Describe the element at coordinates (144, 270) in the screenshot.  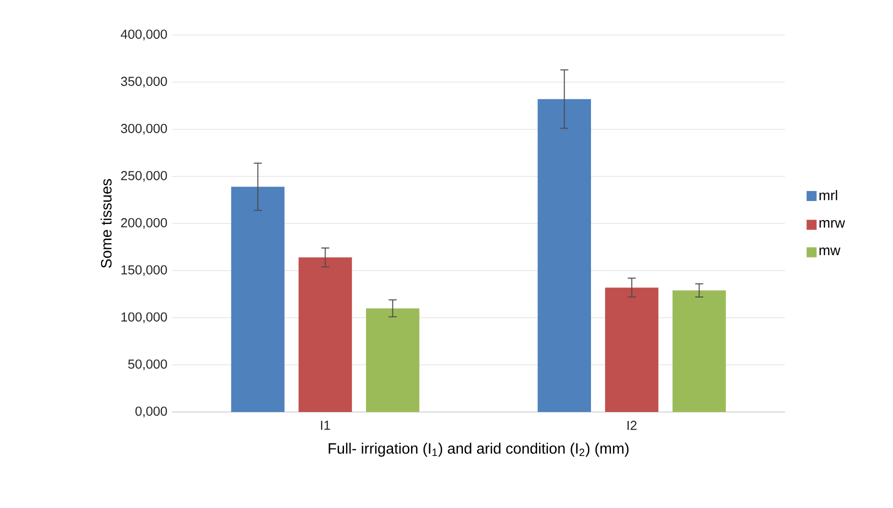
I see `y-tick-label: 150,000` at that location.